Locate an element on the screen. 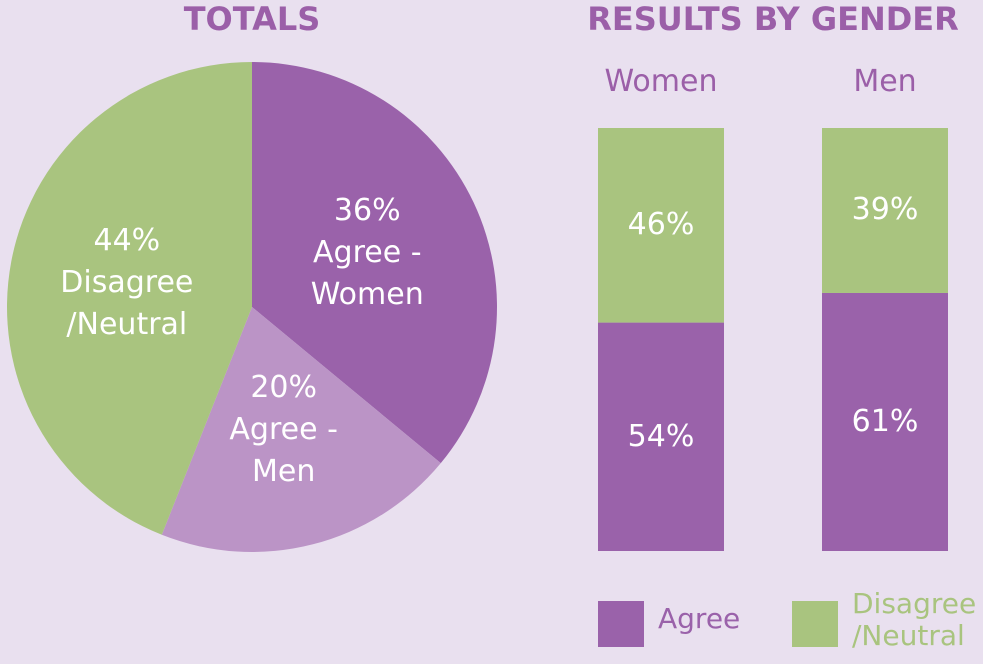  slice-value-label: 20% is located at coordinates (284, 388).